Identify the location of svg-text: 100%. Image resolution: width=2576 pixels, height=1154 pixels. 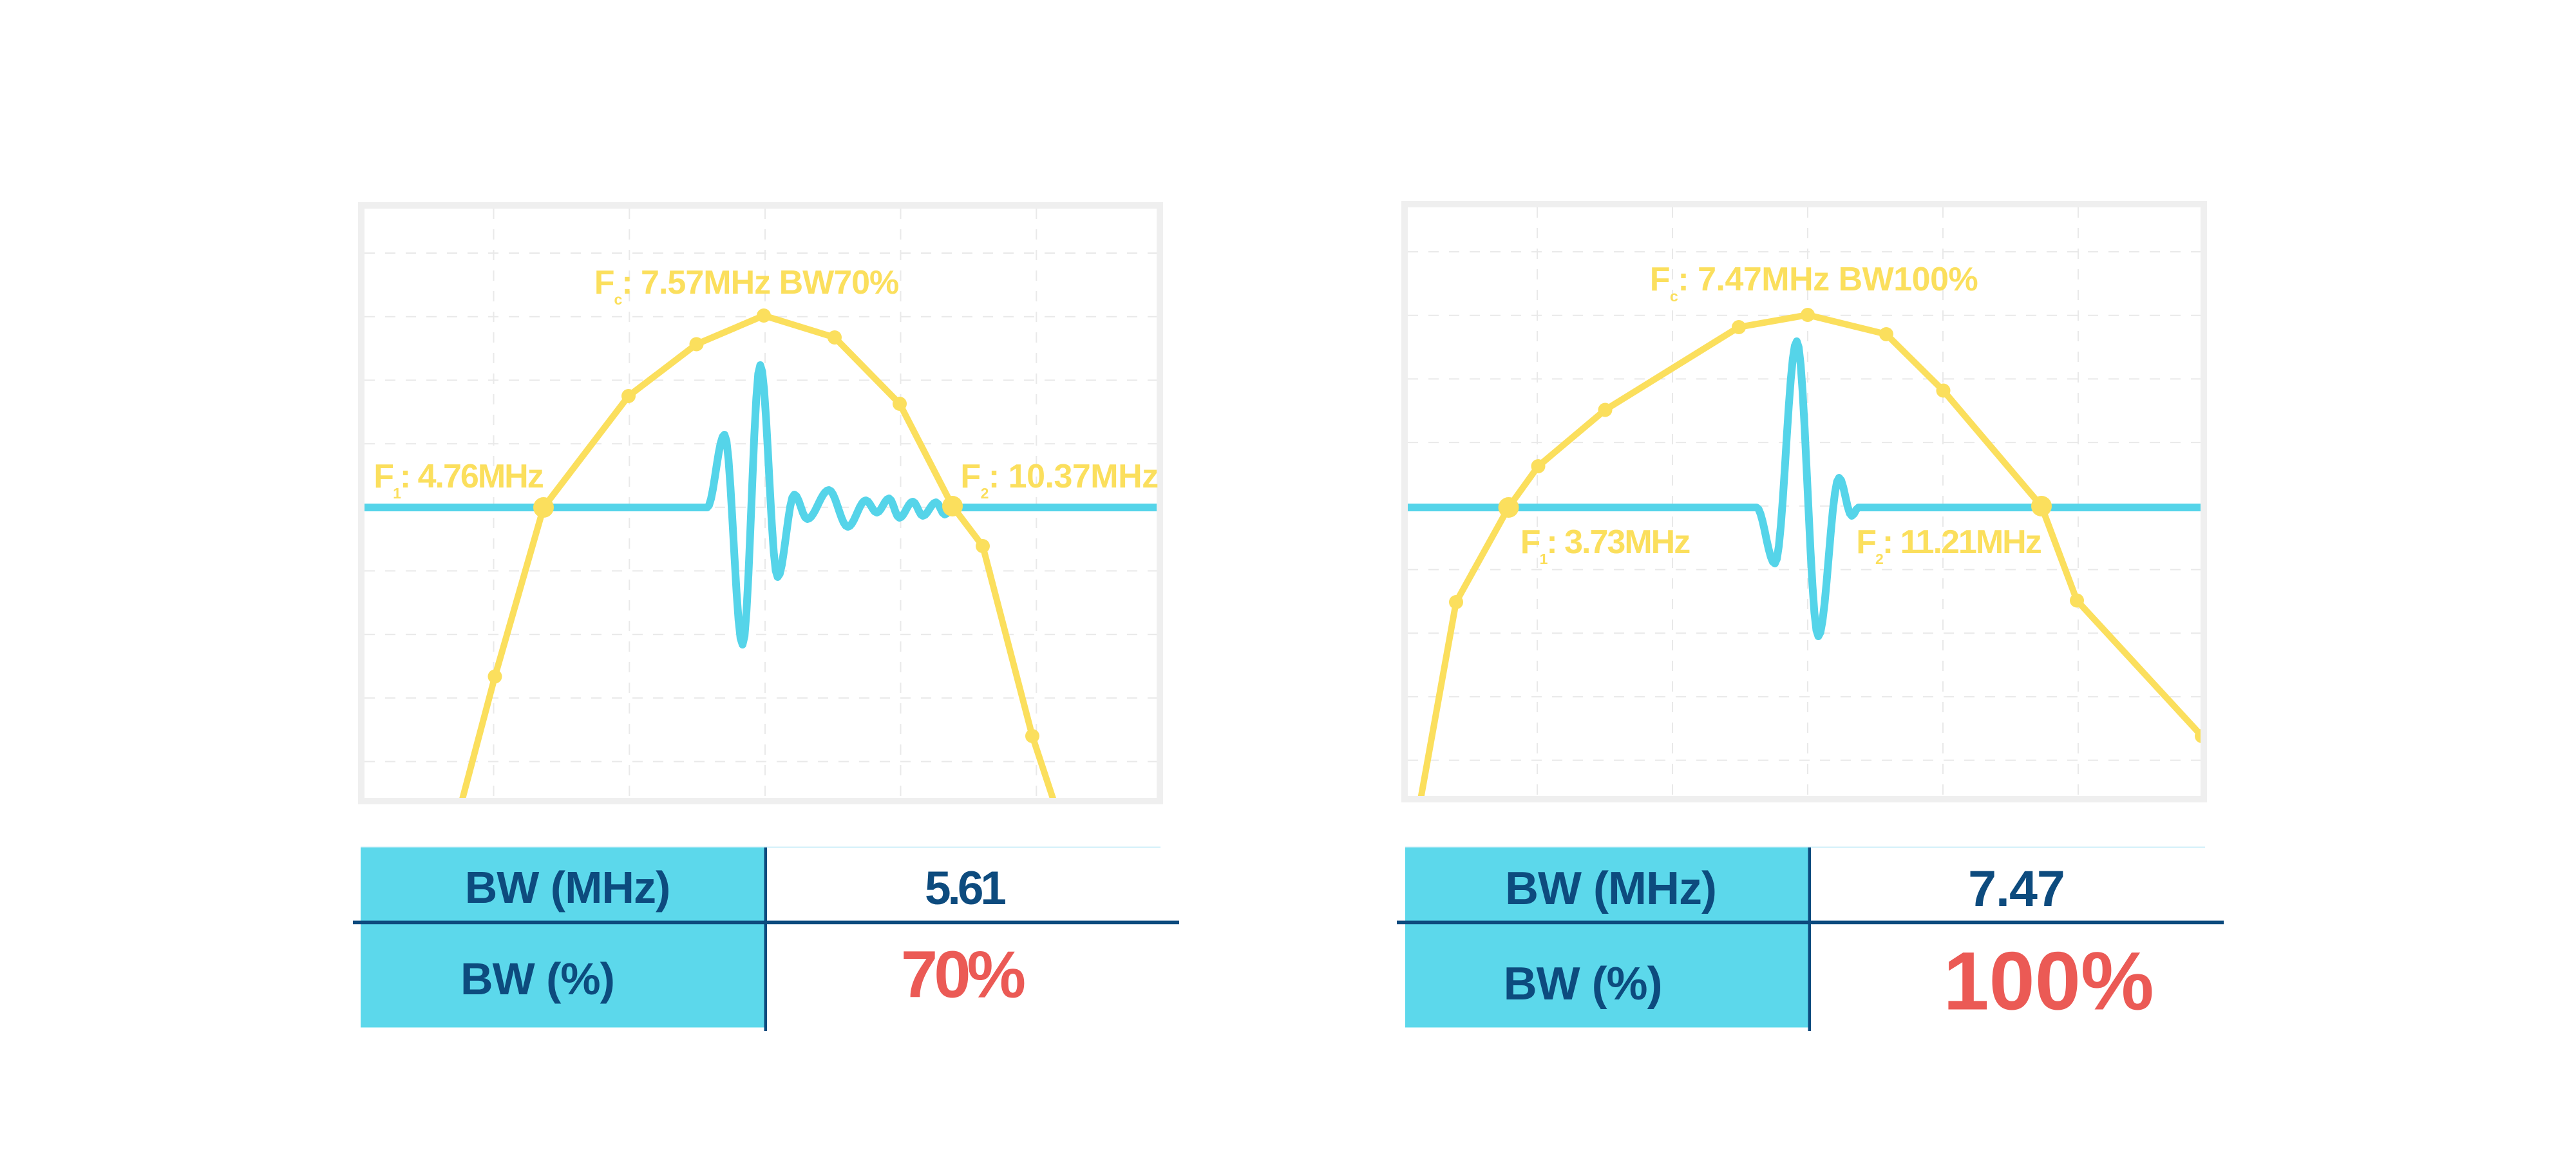
(2048, 982).